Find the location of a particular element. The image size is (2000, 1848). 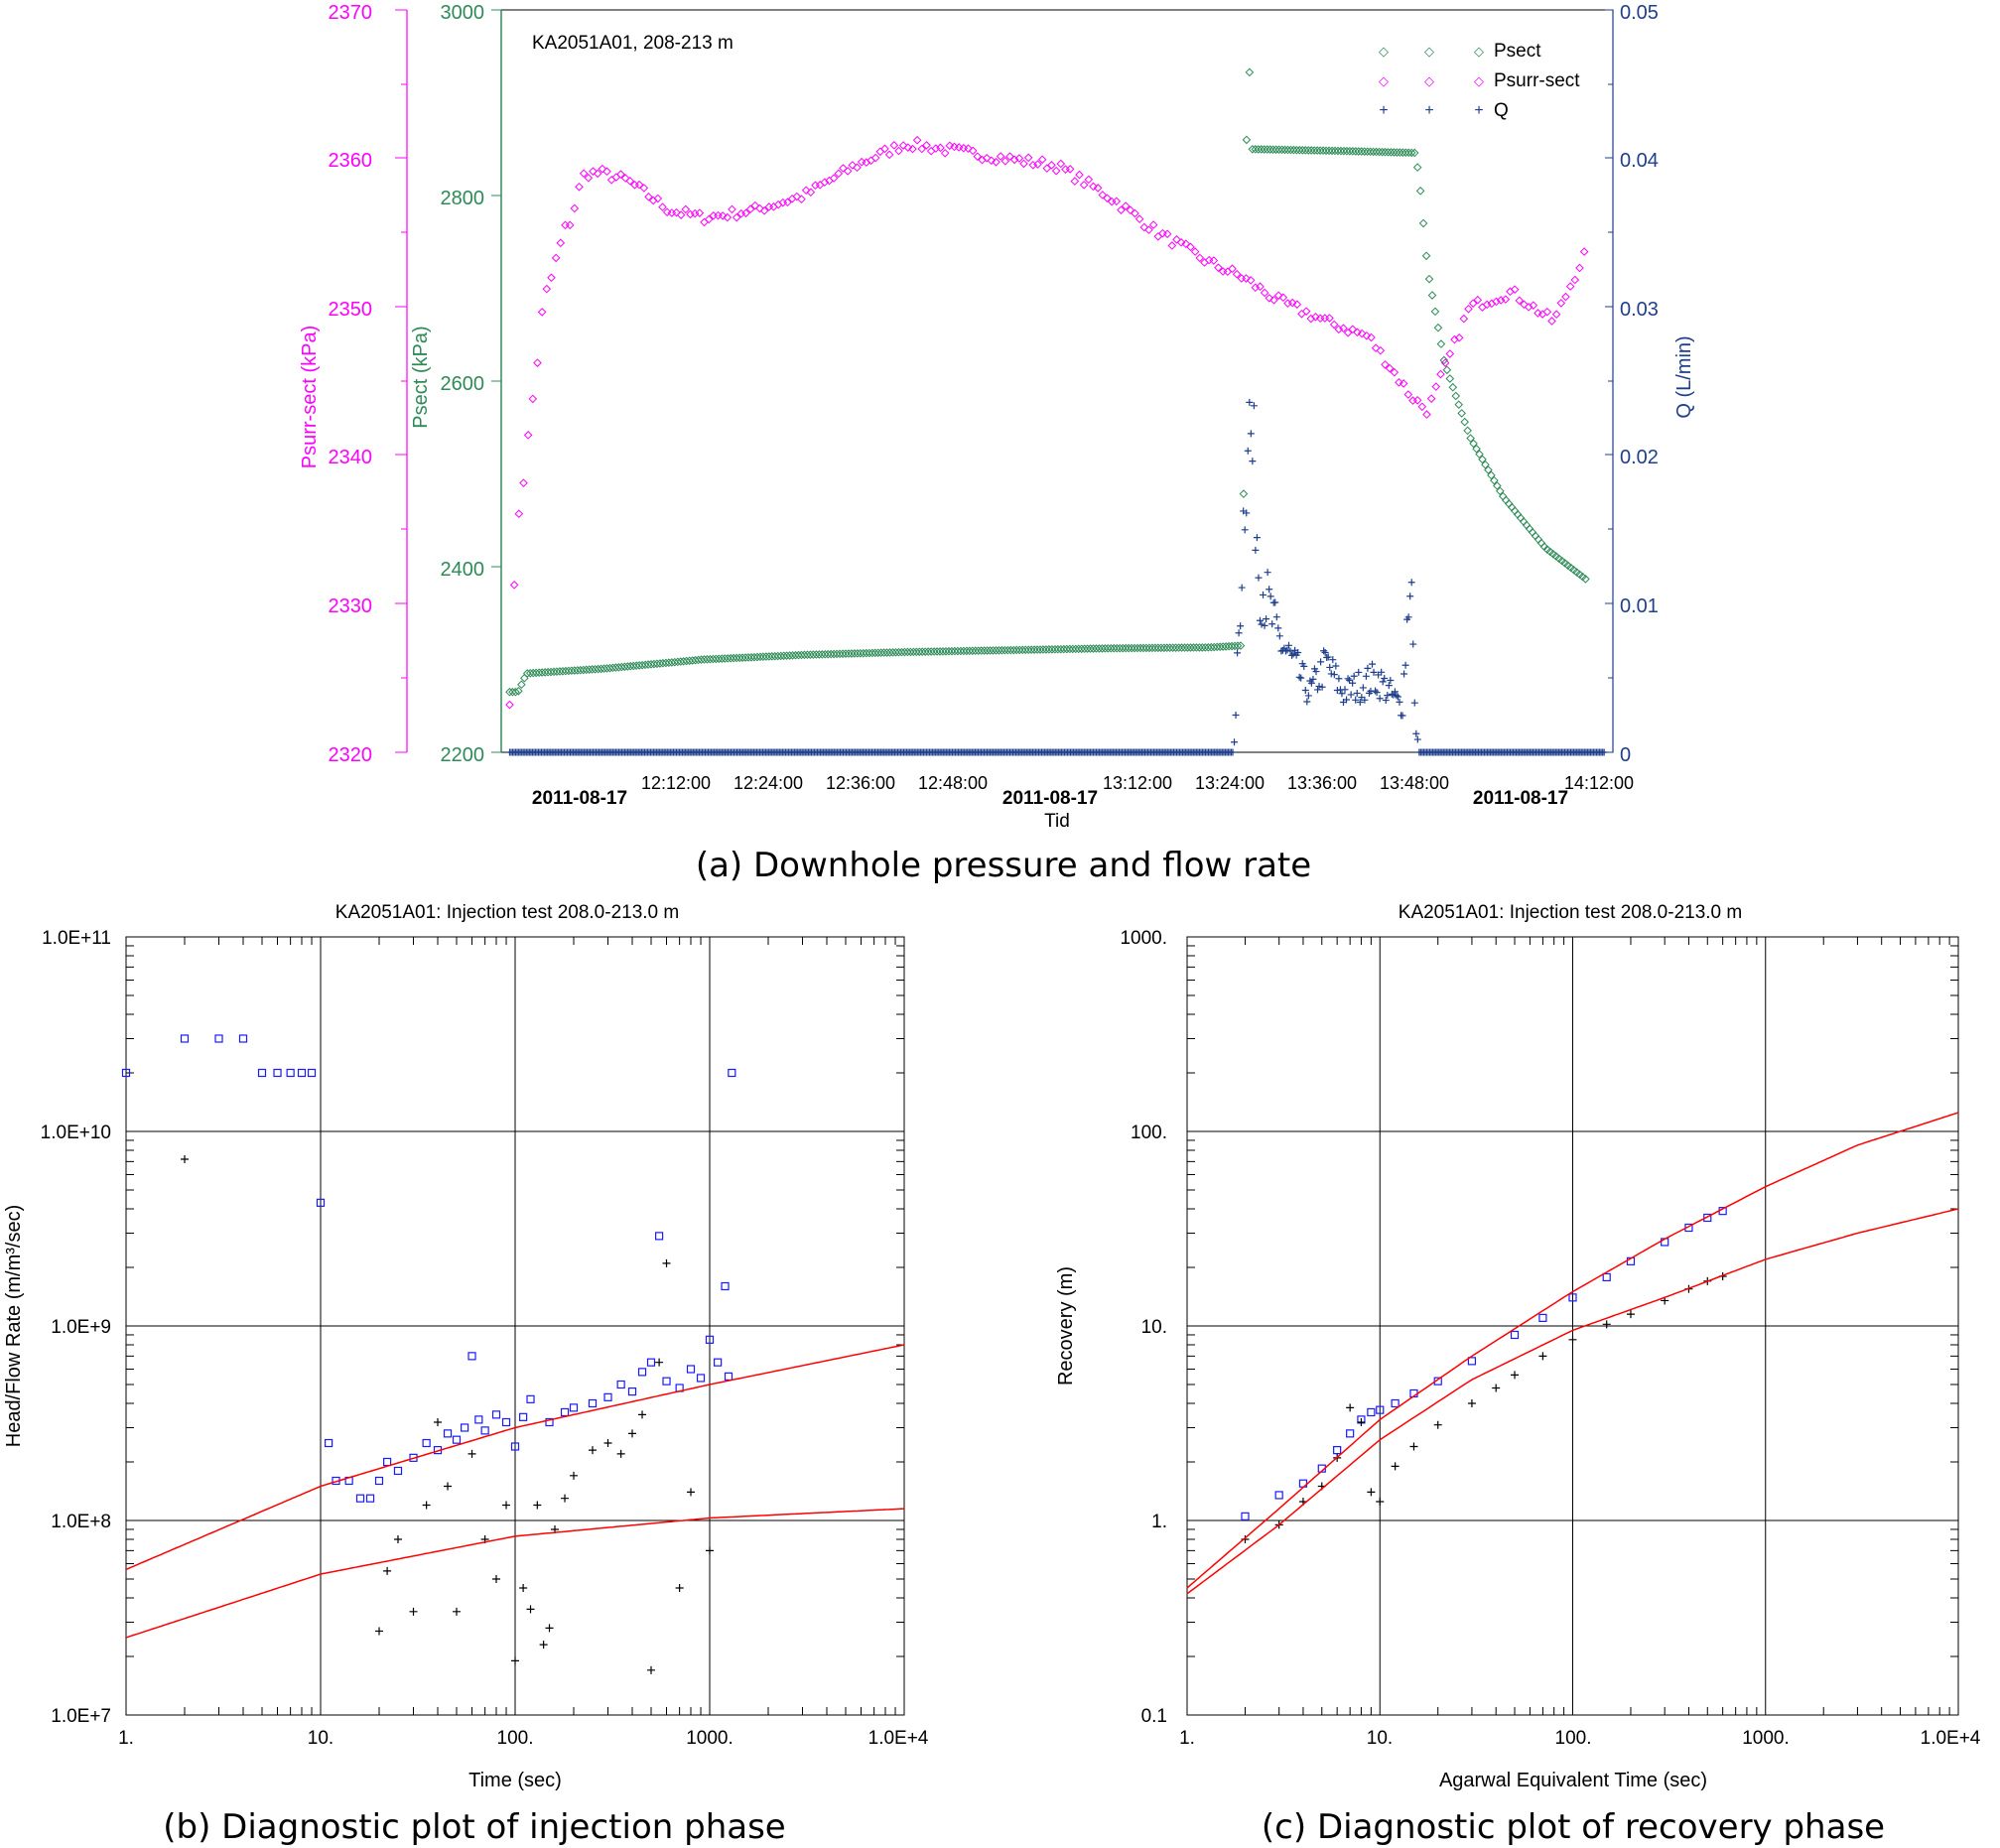

psect-ticks is located at coordinates (496, 381).